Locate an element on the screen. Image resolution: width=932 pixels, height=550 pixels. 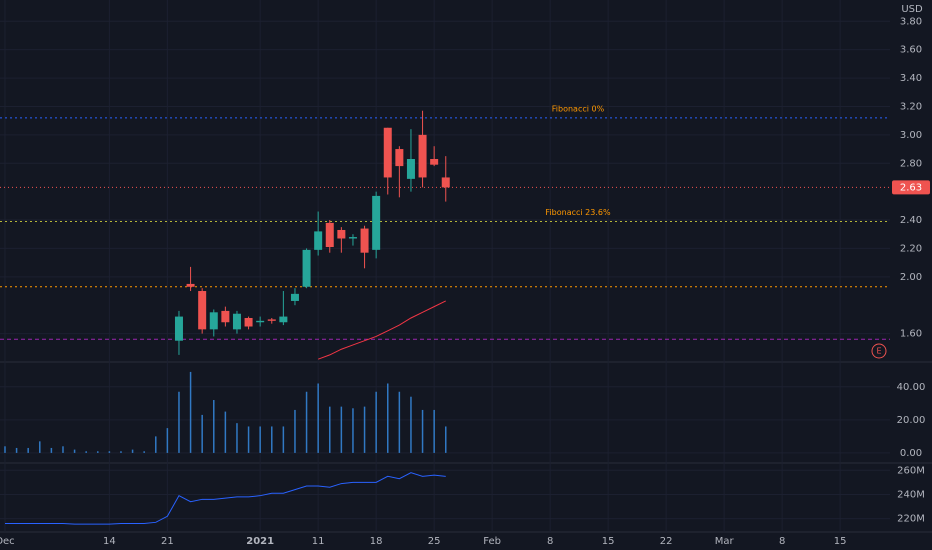
y-tick-label: 2.80 is located at coordinates (911, 163).